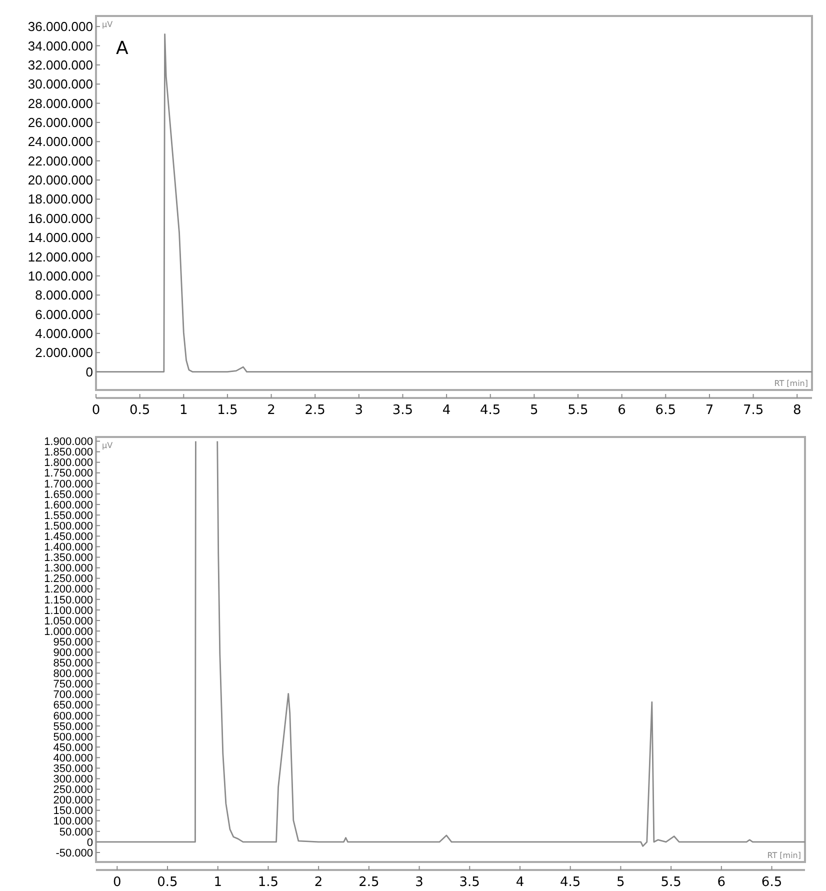 The image size is (826, 891). I want to click on y-tick-label: 700.000, so click(73, 695).